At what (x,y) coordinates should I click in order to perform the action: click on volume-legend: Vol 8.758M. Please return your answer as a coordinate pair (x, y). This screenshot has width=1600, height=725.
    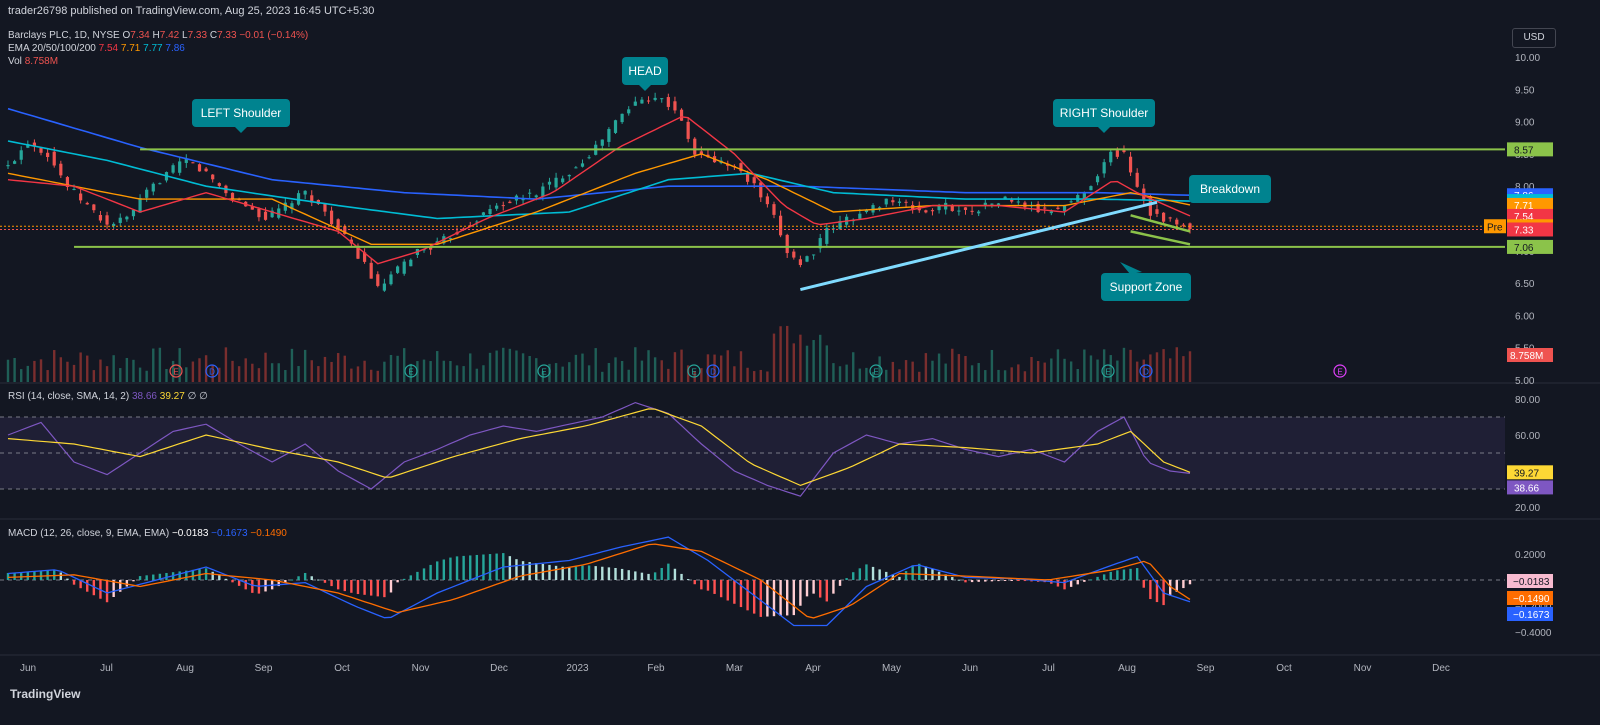
    Looking at the image, I should click on (33, 61).